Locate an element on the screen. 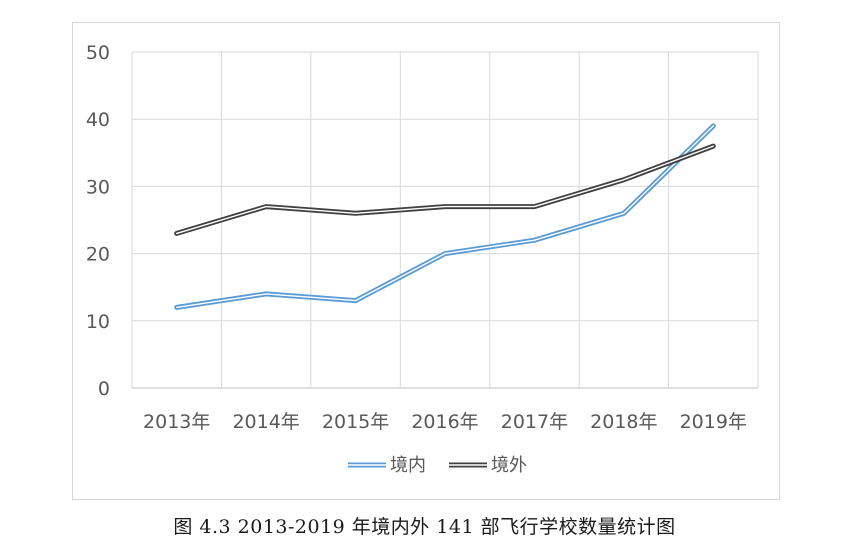  x-tick-label: 2019年 is located at coordinates (713, 422).